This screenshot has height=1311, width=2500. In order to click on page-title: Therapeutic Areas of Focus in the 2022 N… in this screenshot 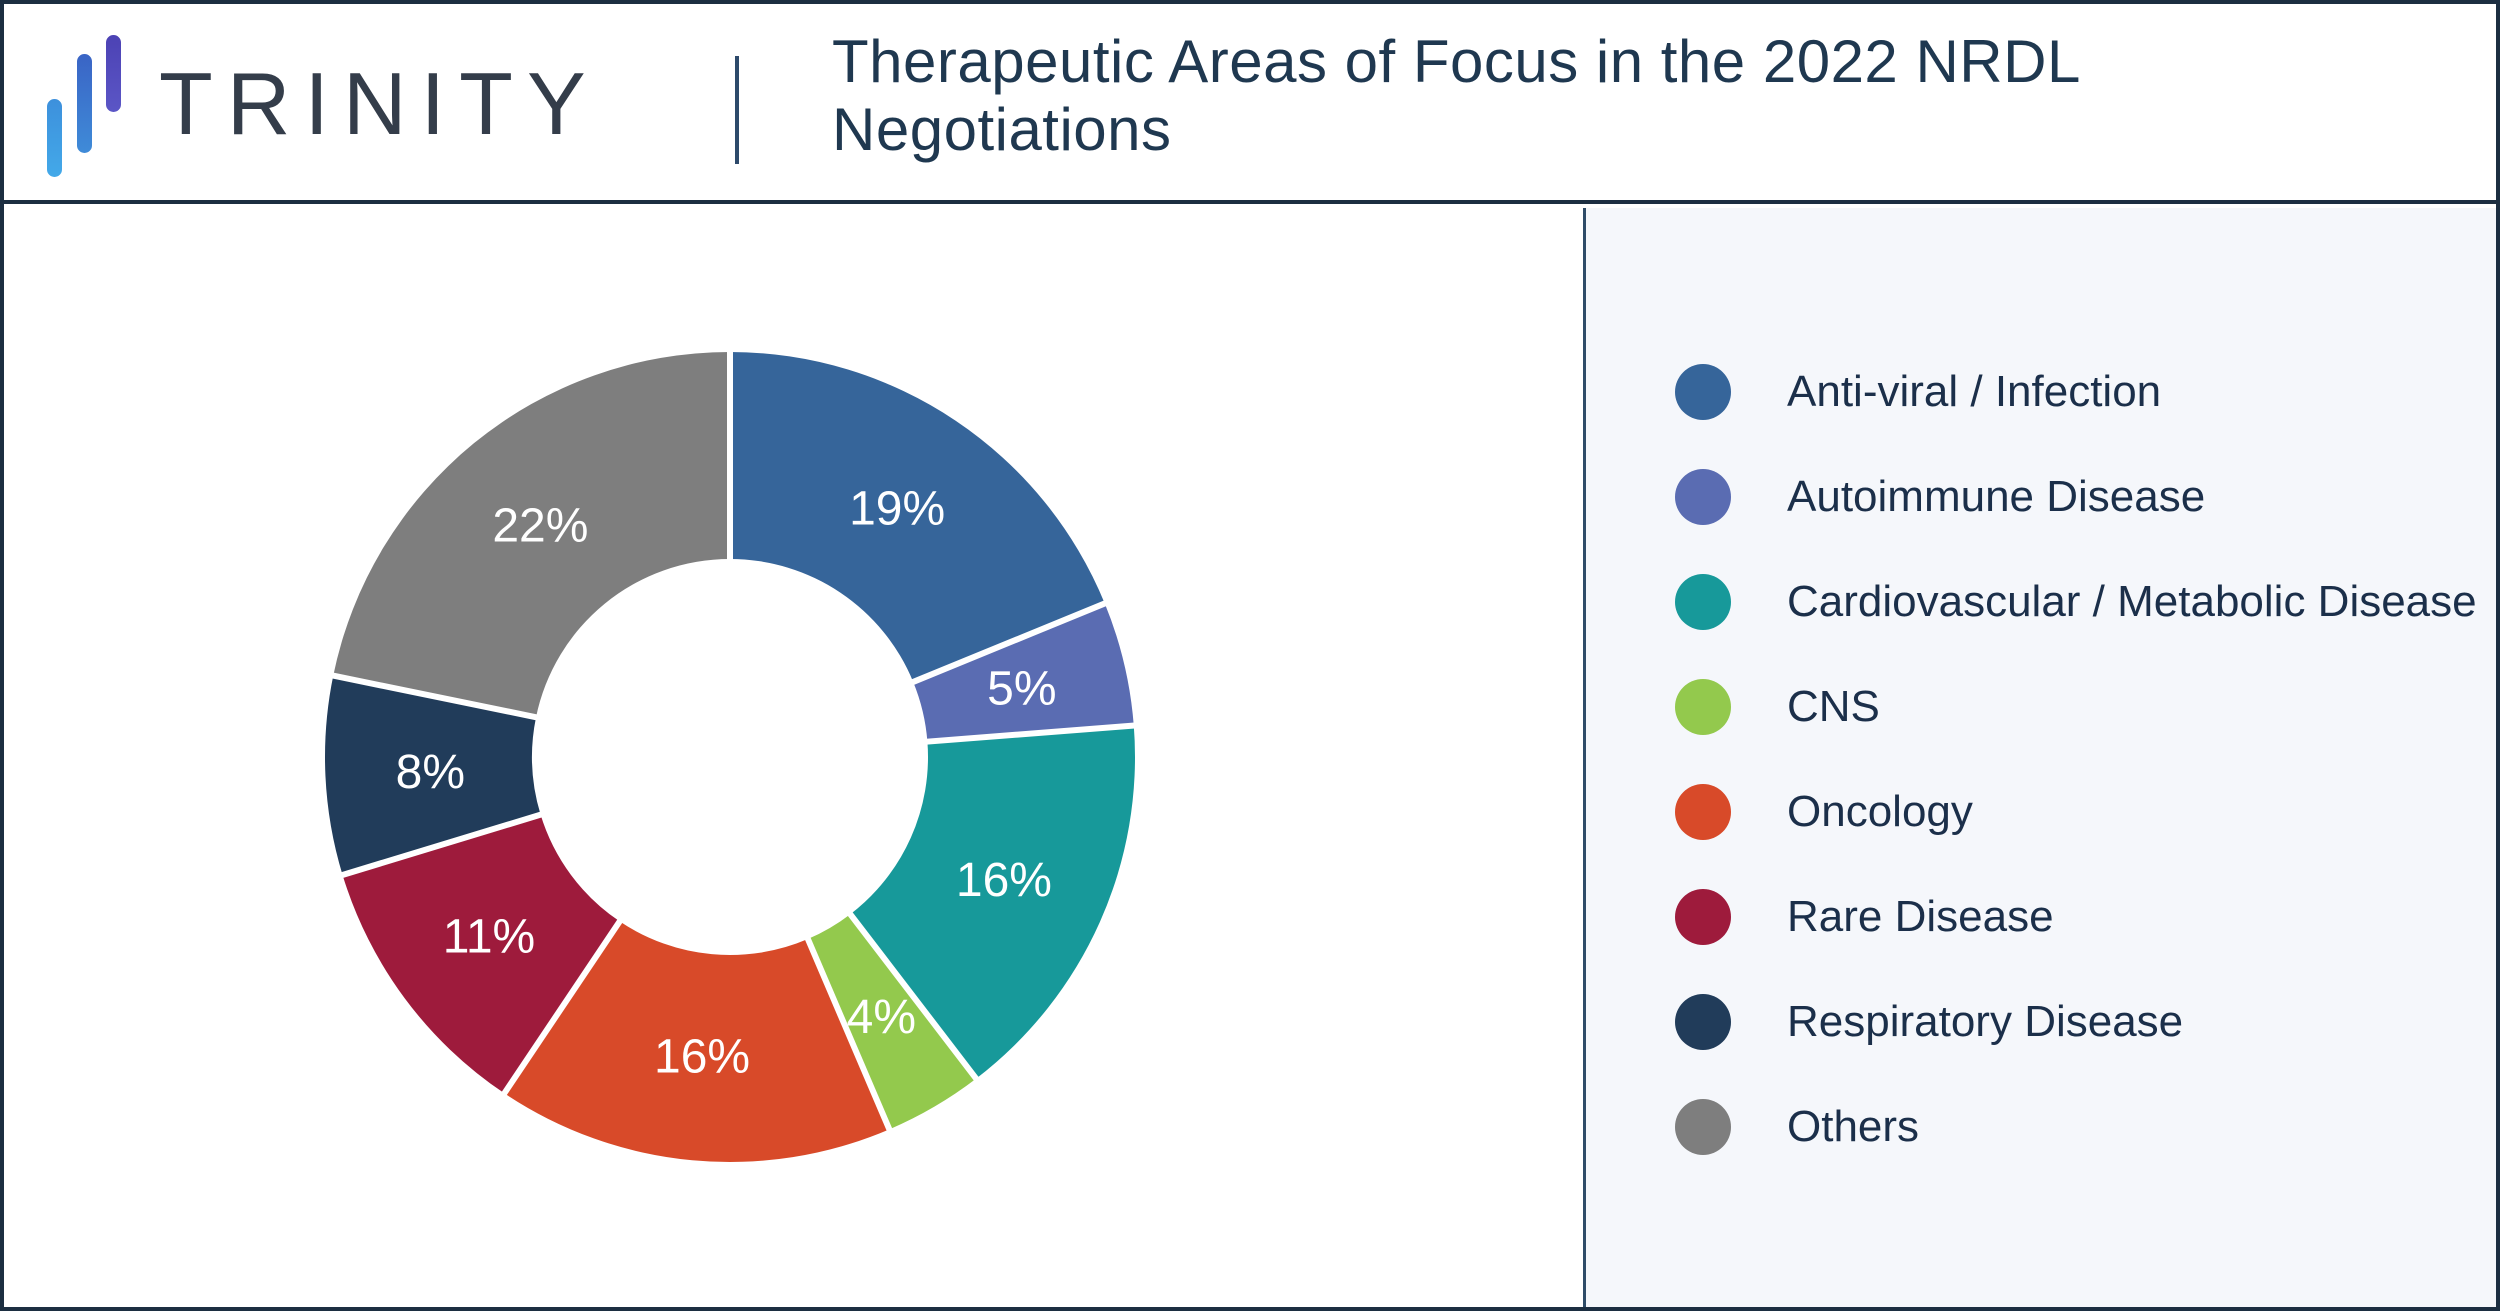, I will do `click(1456, 96)`.